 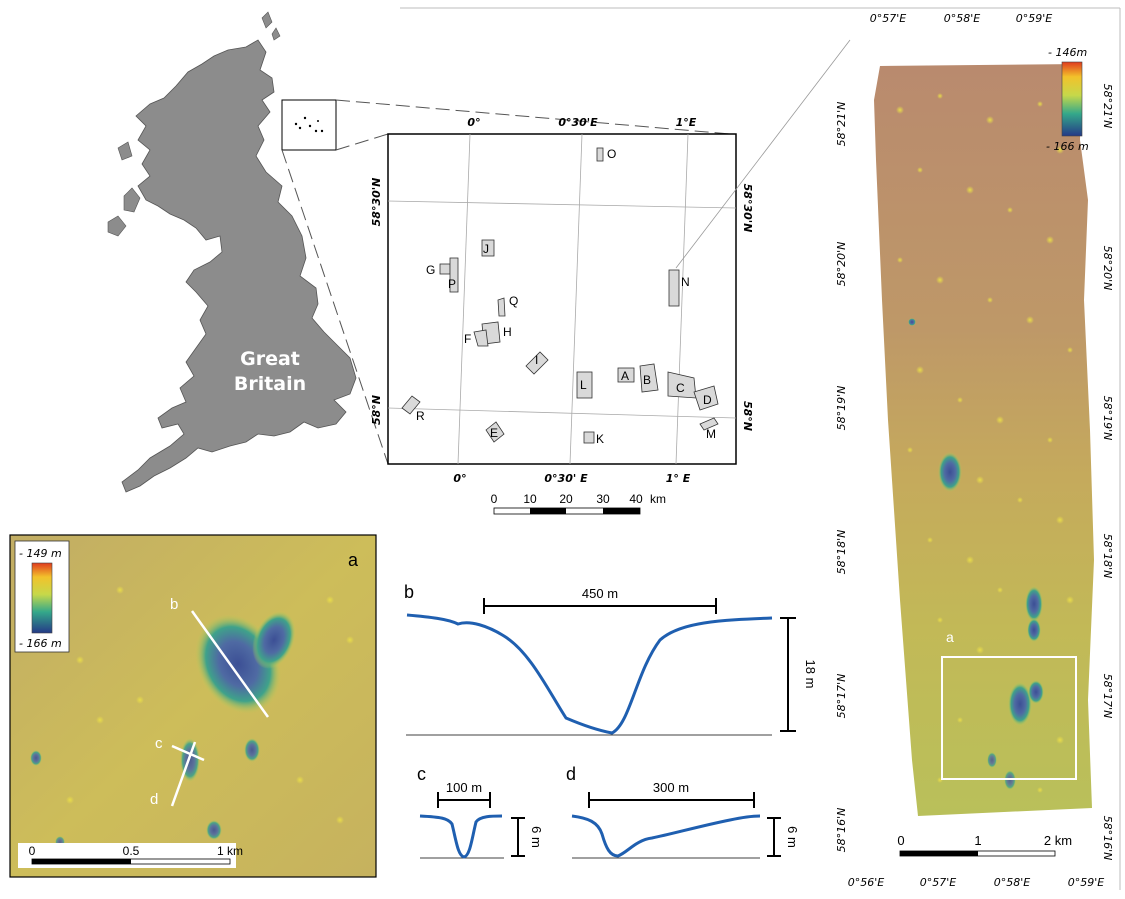 What do you see at coordinates (962, 18) in the screenshot?
I see `detail-top-tick-2: 0°58'E` at bounding box center [962, 18].